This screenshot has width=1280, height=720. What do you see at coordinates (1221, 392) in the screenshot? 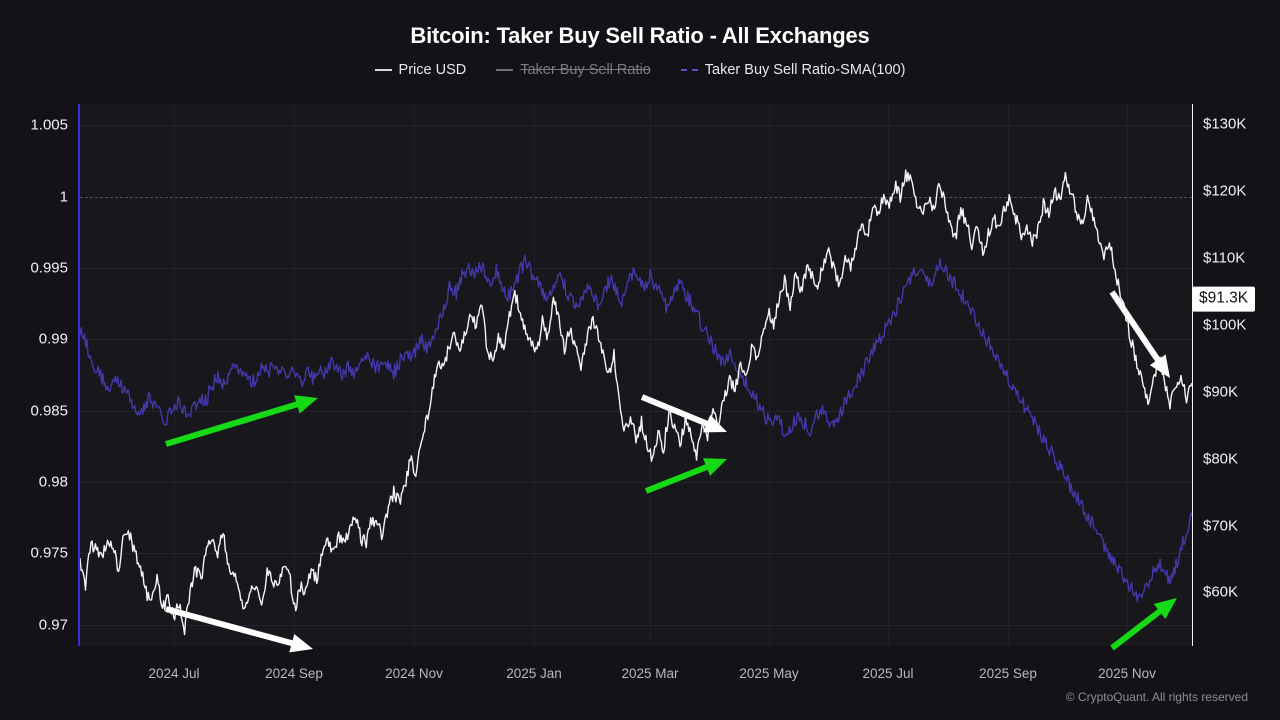
I see `y-axis-right-tick-label: $90K` at bounding box center [1221, 392].